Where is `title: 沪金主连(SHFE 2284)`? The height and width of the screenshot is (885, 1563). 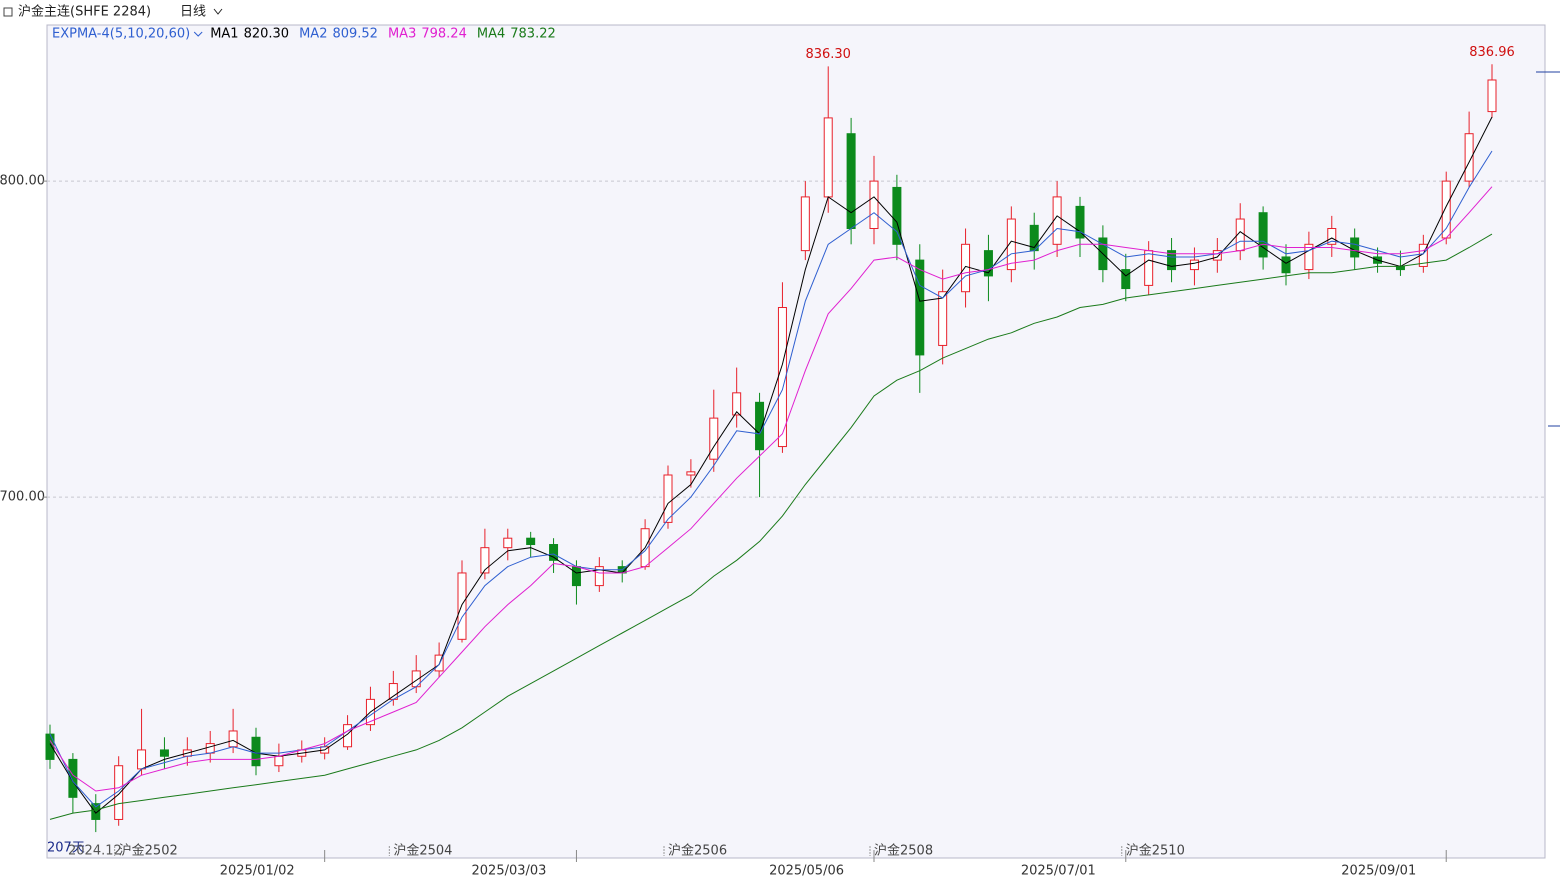 title: 沪金主连(SHFE 2284) is located at coordinates (84, 12).